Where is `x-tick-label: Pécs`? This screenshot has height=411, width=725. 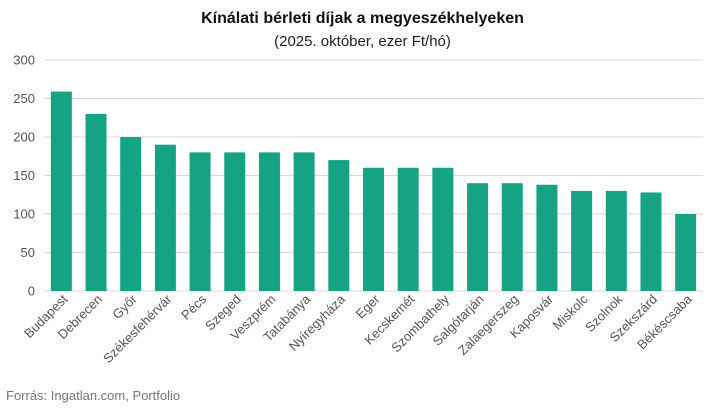
x-tick-label: Pécs is located at coordinates (193, 306).